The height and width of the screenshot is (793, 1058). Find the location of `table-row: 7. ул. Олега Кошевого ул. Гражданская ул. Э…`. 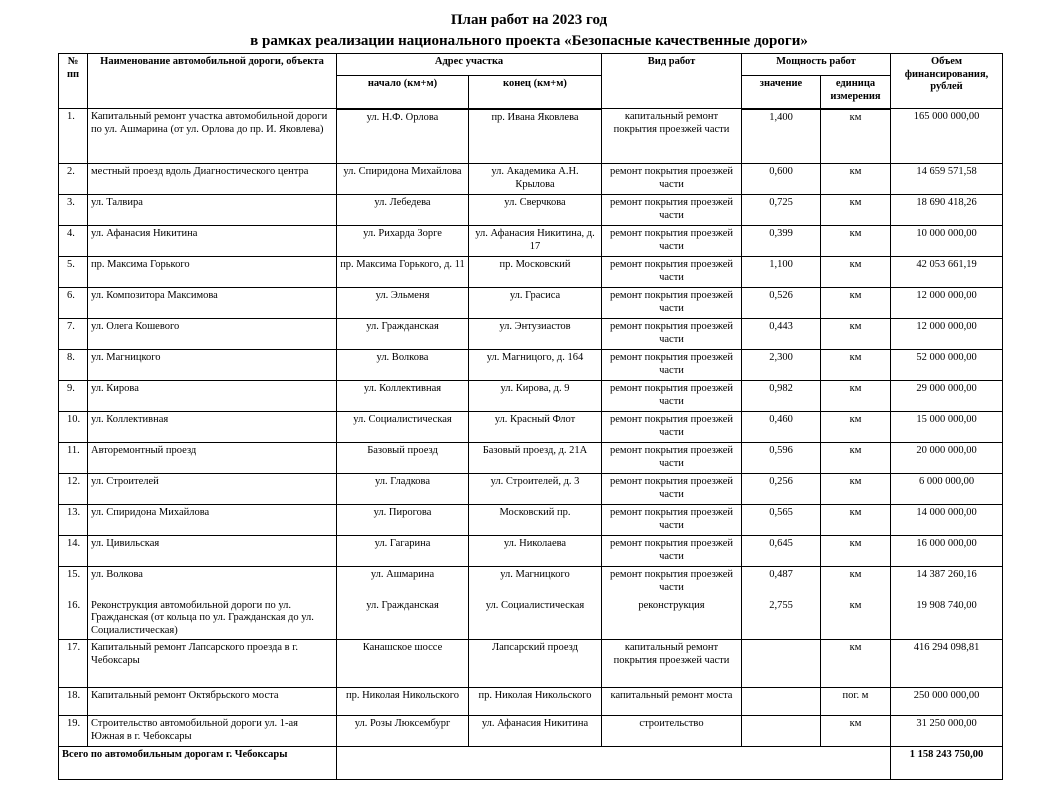

table-row: 7. ул. Олега Кошевого ул. Гражданская ул. Э… is located at coordinates (530, 334).